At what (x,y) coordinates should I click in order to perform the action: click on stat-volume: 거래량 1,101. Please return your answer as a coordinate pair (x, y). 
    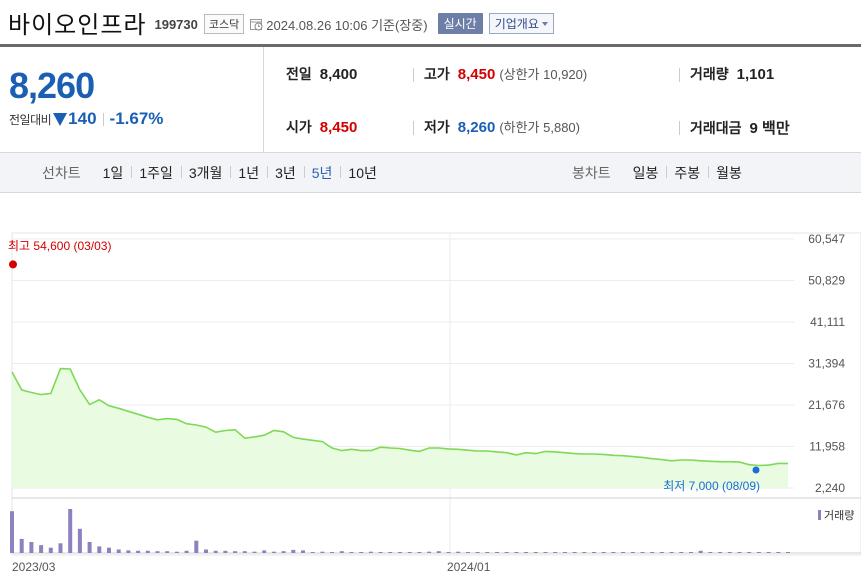
    Looking at the image, I should click on (732, 74).